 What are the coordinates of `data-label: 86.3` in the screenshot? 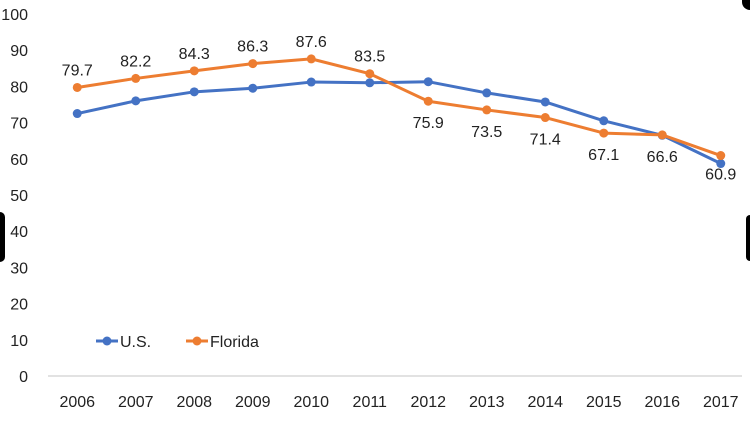 It's located at (252, 47).